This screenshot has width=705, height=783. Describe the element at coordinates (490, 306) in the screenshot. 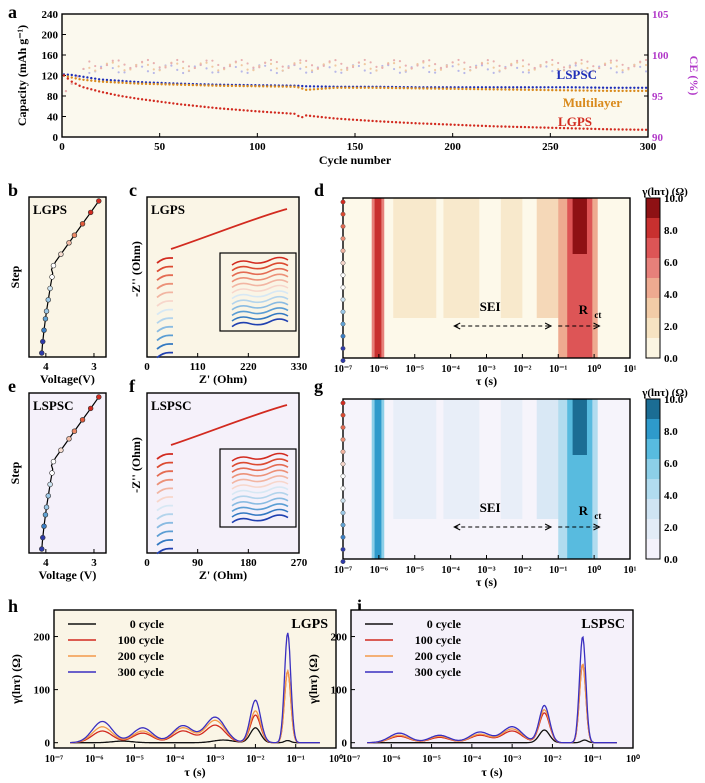

I see `annotation-sei: SEI` at that location.